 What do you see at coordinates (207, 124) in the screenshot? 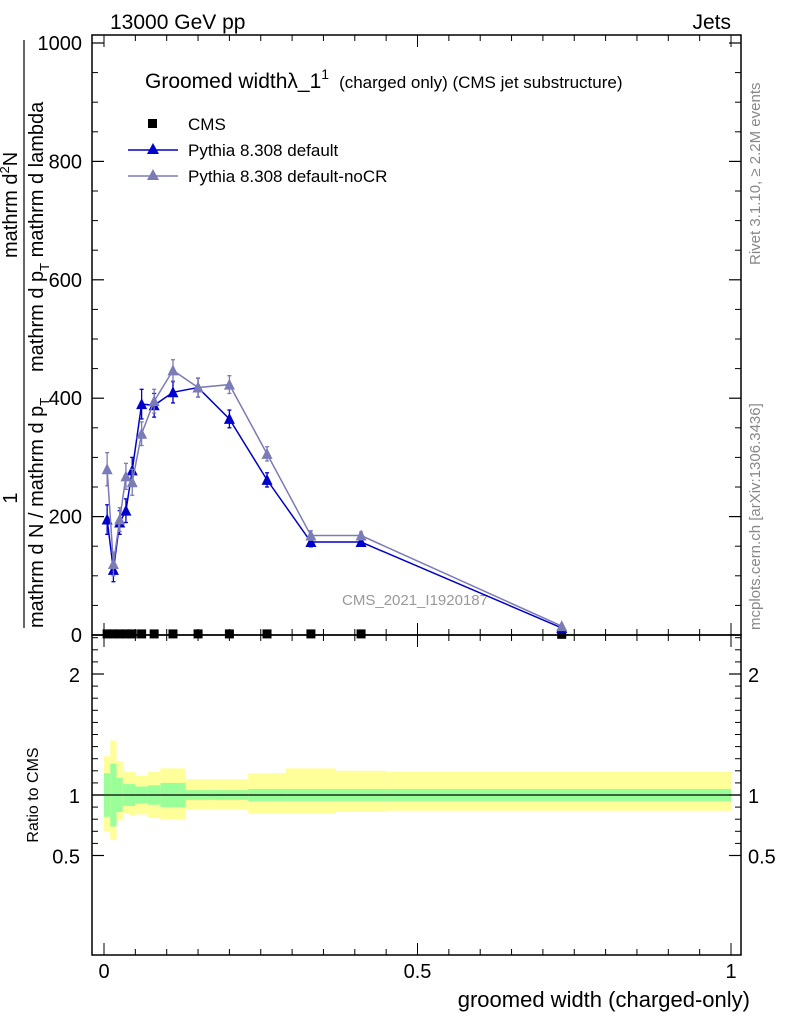
I see `legend-label-cms: CMS` at bounding box center [207, 124].